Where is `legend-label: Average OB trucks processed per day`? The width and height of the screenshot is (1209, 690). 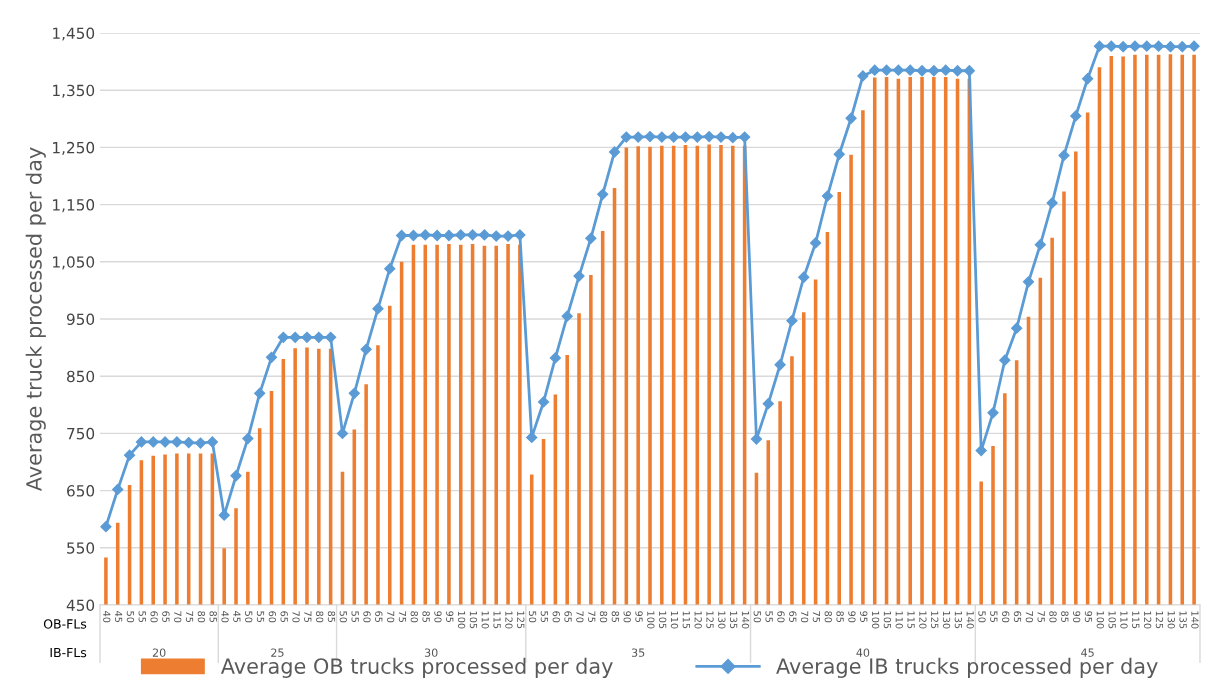 legend-label: Average OB trucks processed per day is located at coordinates (416, 667).